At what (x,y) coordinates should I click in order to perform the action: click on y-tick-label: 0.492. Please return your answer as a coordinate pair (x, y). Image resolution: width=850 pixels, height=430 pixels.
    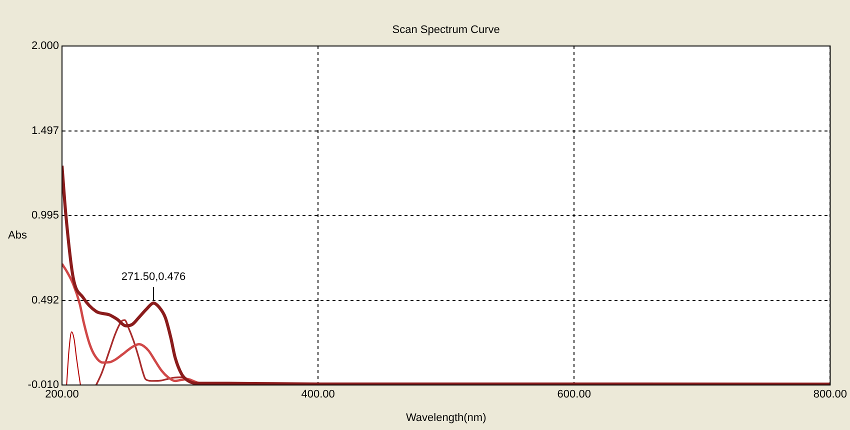
    Looking at the image, I should click on (45, 300).